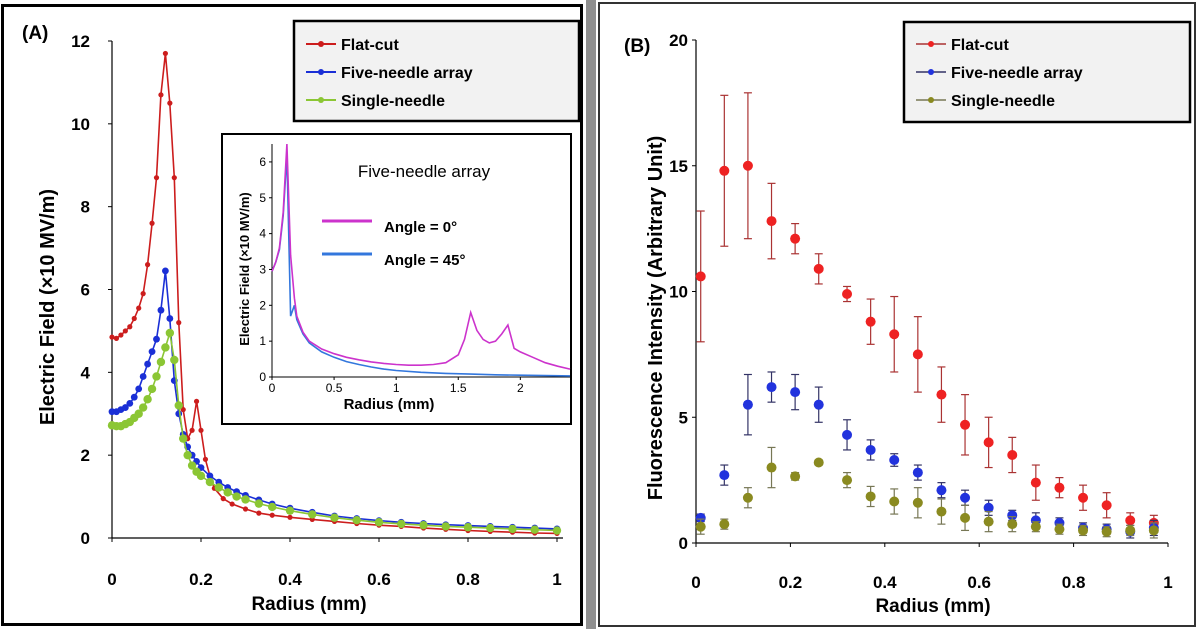 This screenshot has height=629, width=1200. Describe the element at coordinates (308, 604) in the screenshot. I see `chart-a-x-title: Radius (mm)` at that location.